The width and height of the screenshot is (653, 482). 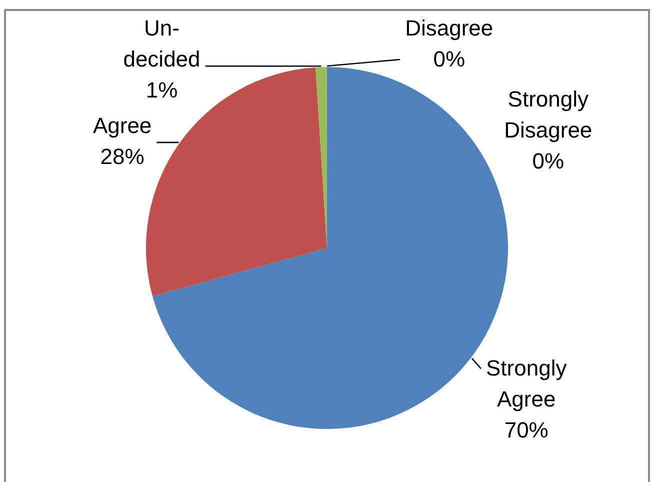 What do you see at coordinates (122, 125) in the screenshot?
I see `slice-label: Agree` at bounding box center [122, 125].